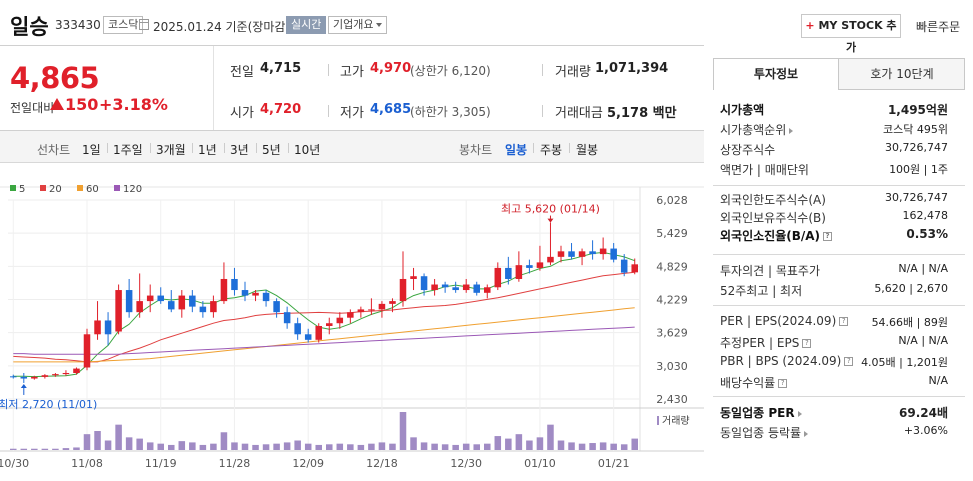  I want to click on info-label: 시가총액순위, so click(757, 129).